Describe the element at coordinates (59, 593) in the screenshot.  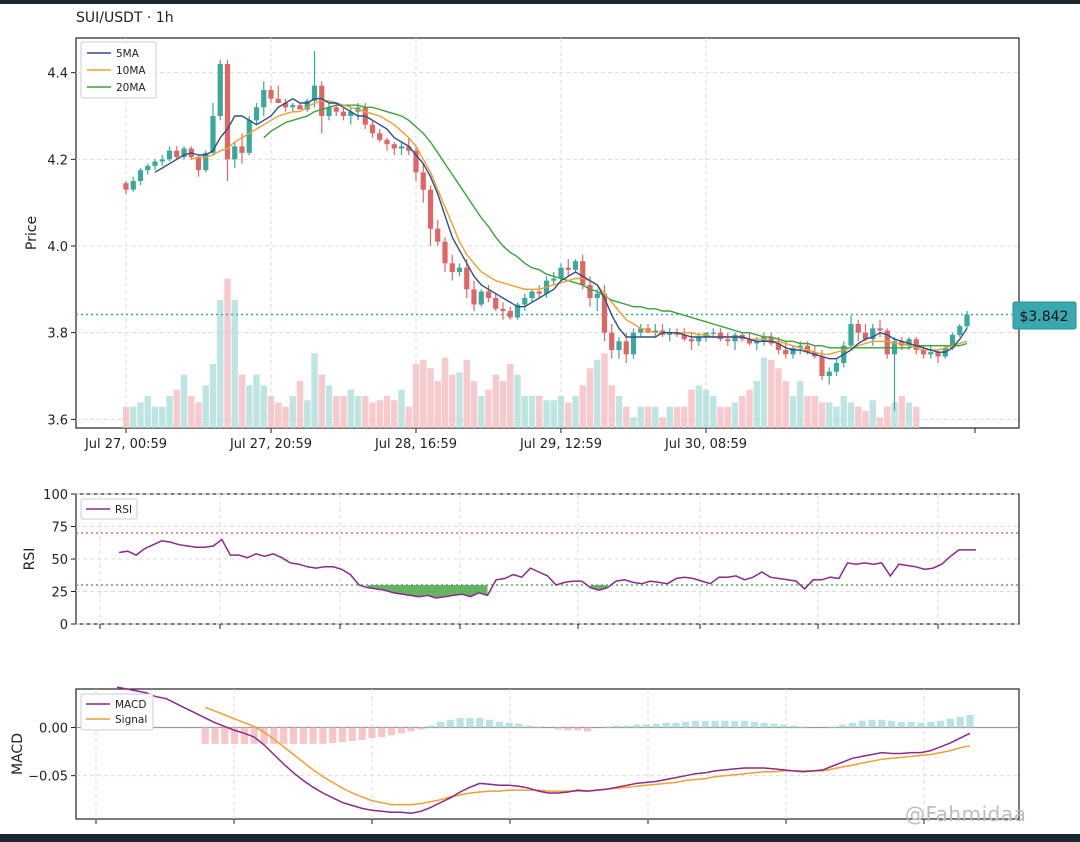
I see `rsi-ytick-label: 25` at that location.